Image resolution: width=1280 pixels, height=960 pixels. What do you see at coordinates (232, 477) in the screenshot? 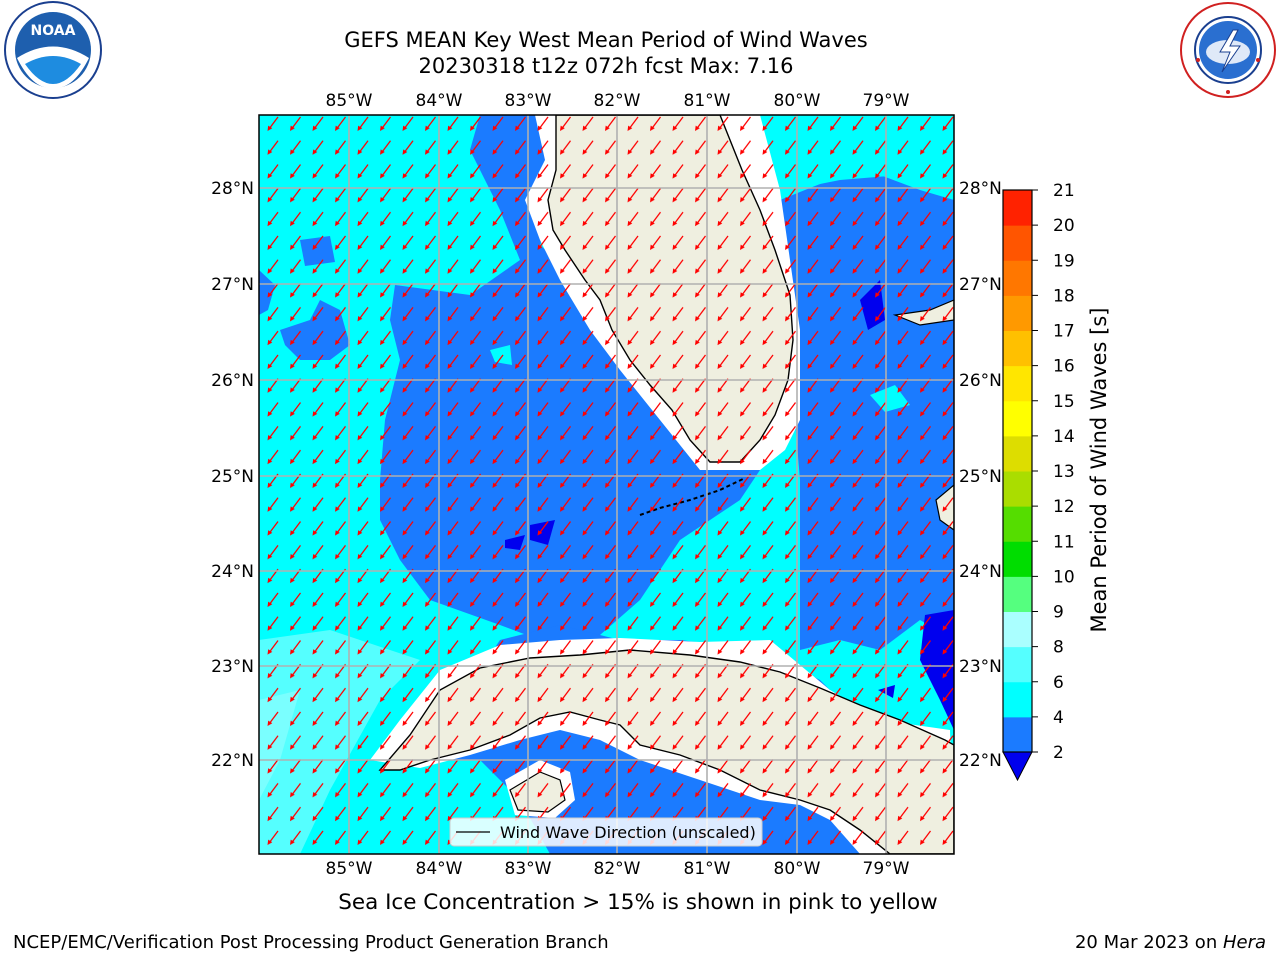
I see `lat-label-left: 25°N` at bounding box center [232, 477].